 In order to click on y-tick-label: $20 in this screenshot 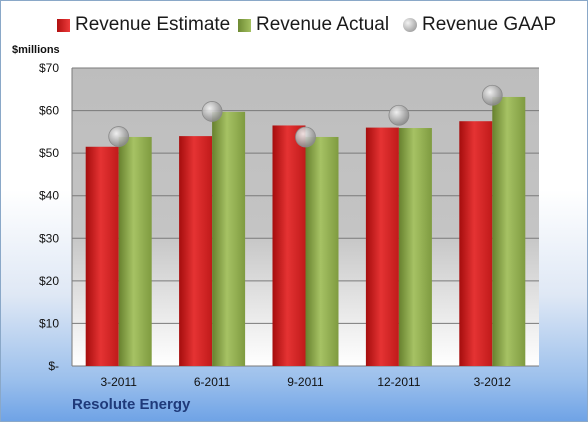, I will do `click(49, 281)`.